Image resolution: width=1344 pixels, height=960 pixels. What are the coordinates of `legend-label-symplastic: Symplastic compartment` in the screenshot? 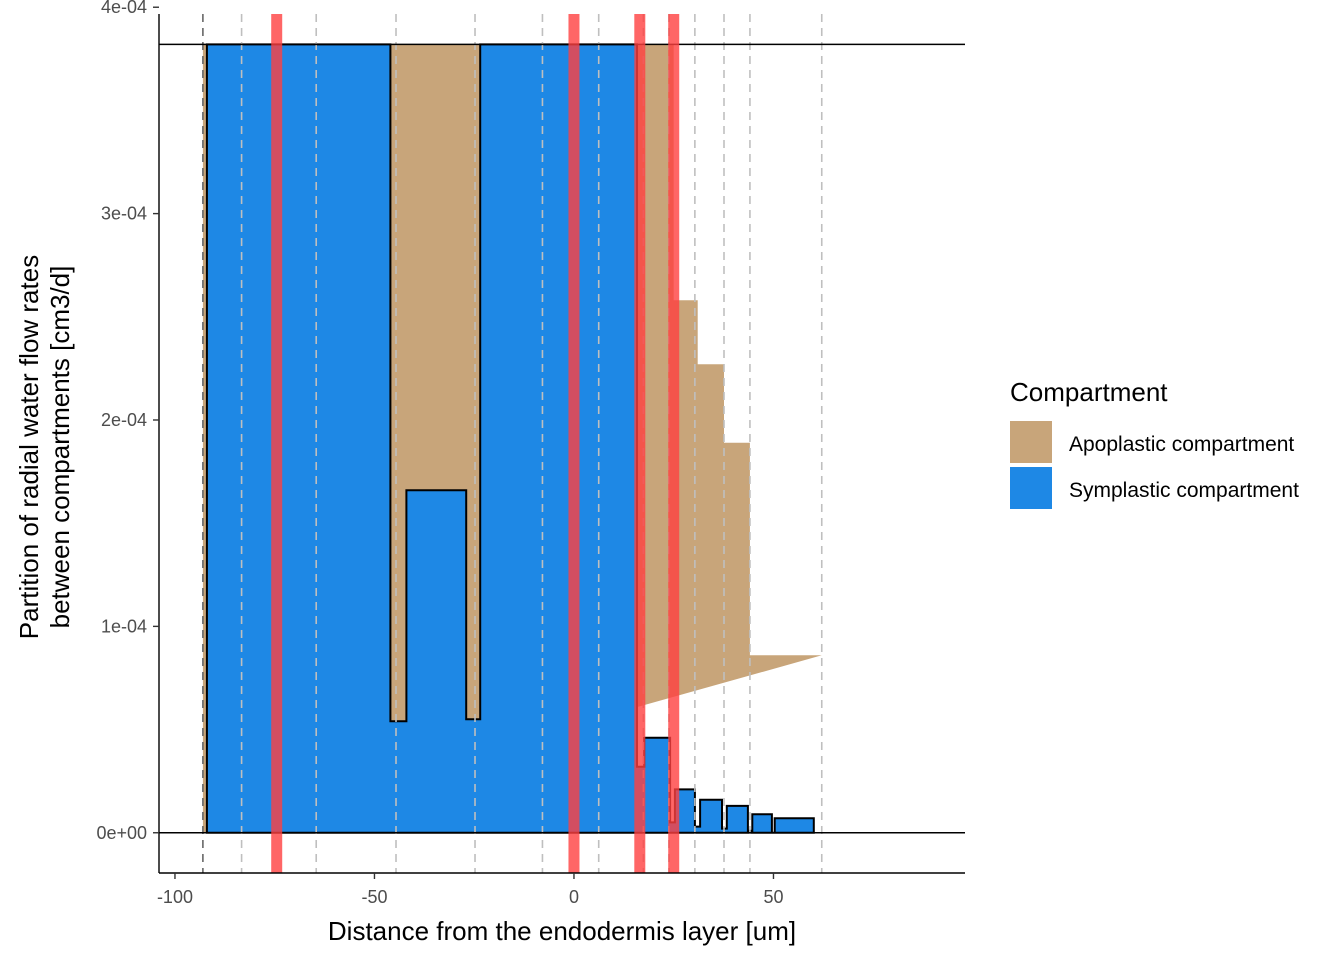 It's located at (1184, 490).